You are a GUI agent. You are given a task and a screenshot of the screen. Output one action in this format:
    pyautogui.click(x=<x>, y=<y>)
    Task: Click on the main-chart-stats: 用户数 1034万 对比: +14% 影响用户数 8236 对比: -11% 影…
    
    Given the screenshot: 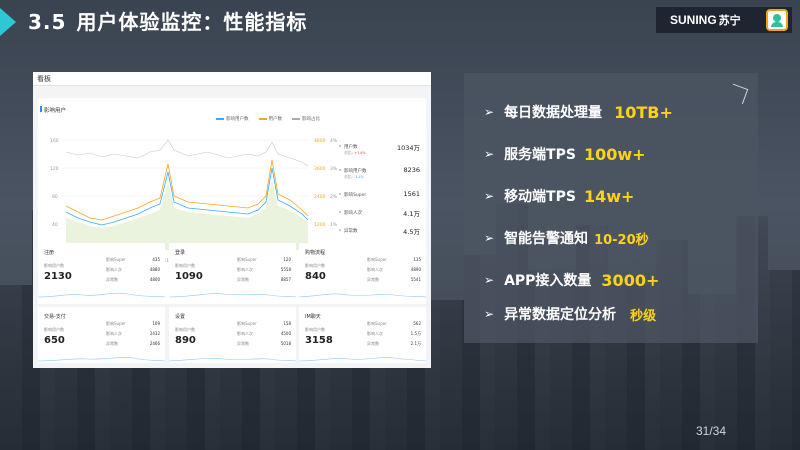 What is the action you would take?
    pyautogui.click(x=380, y=193)
    